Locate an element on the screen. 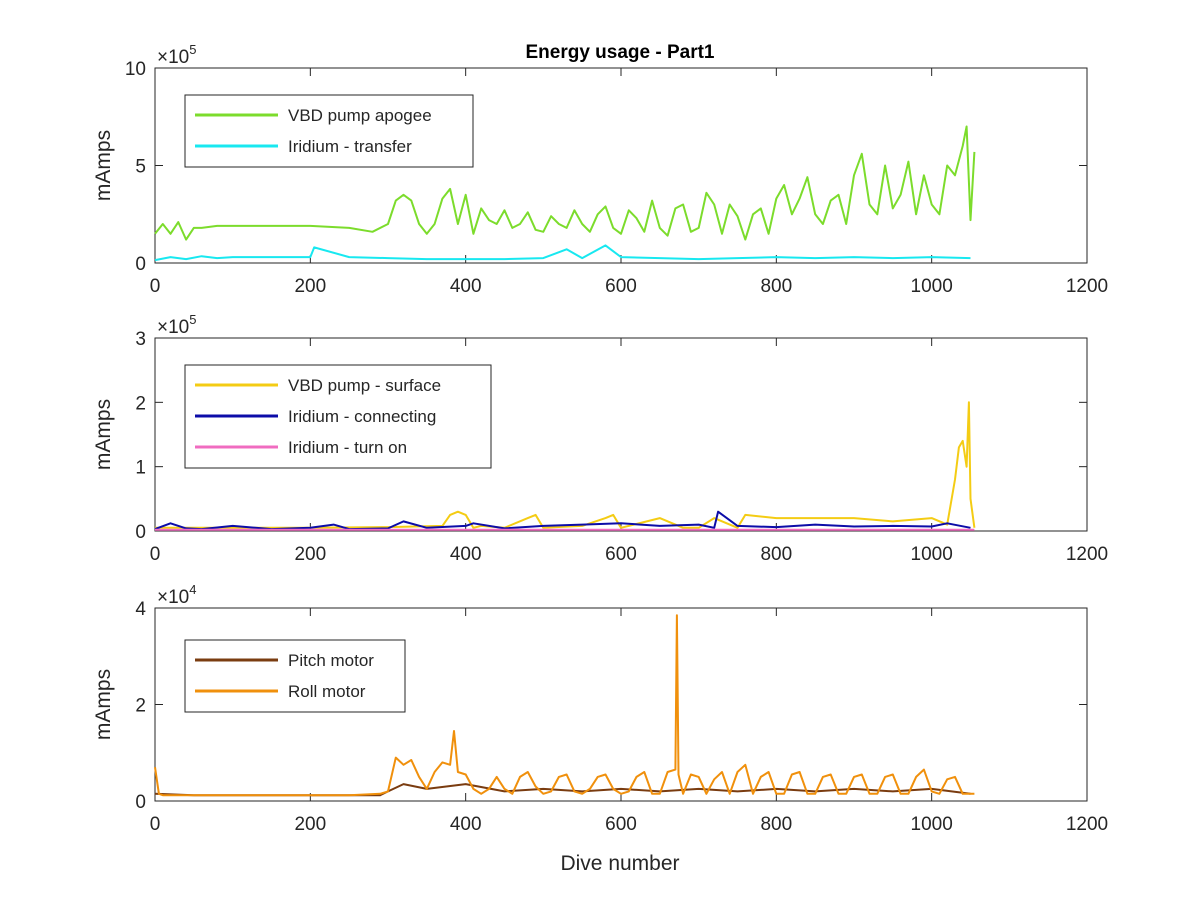 The image size is (1200, 900). legend-label: Iridium - connecting is located at coordinates (362, 416).